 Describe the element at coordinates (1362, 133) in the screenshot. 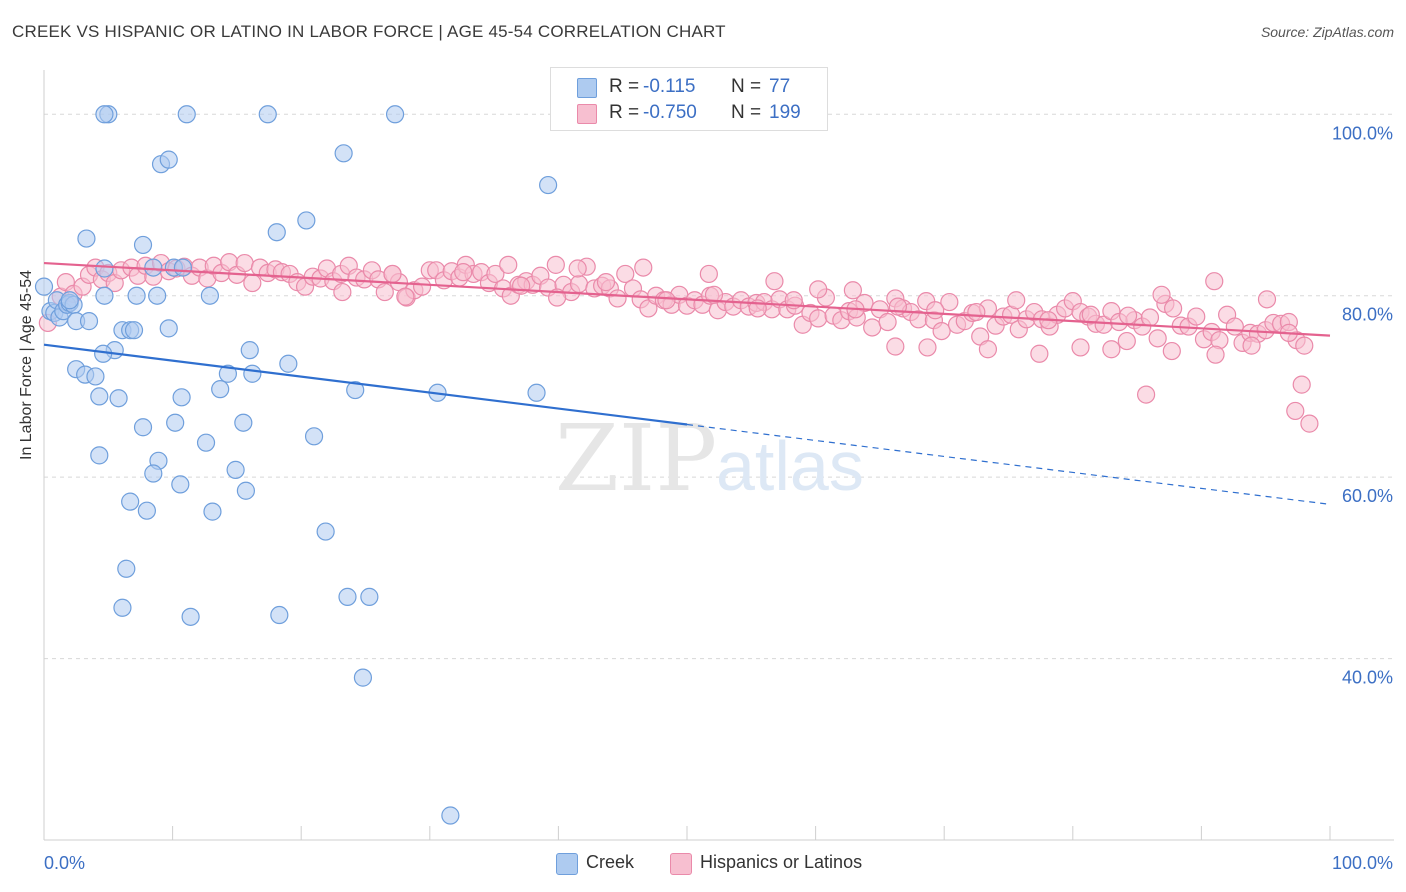

I see `y-tick-label: 100.0%` at that location.